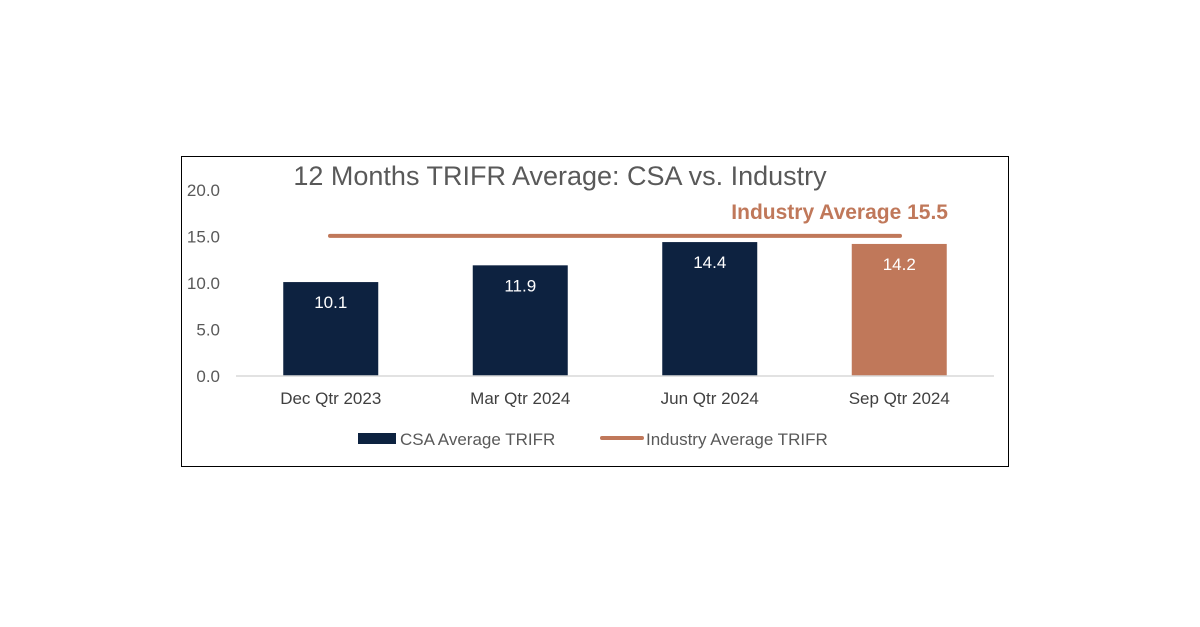 Image resolution: width=1200 pixels, height=627 pixels. I want to click on x-tick-label: Mar Qtr 2024, so click(520, 398).